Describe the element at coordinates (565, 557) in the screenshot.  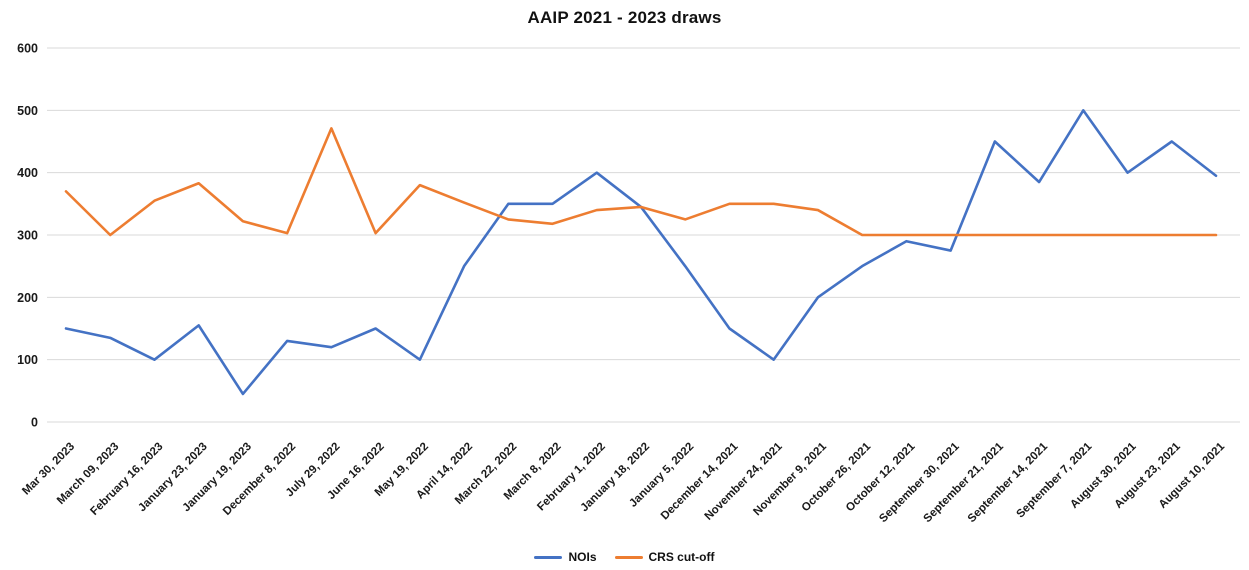
I see `legend-item: NOIs` at that location.